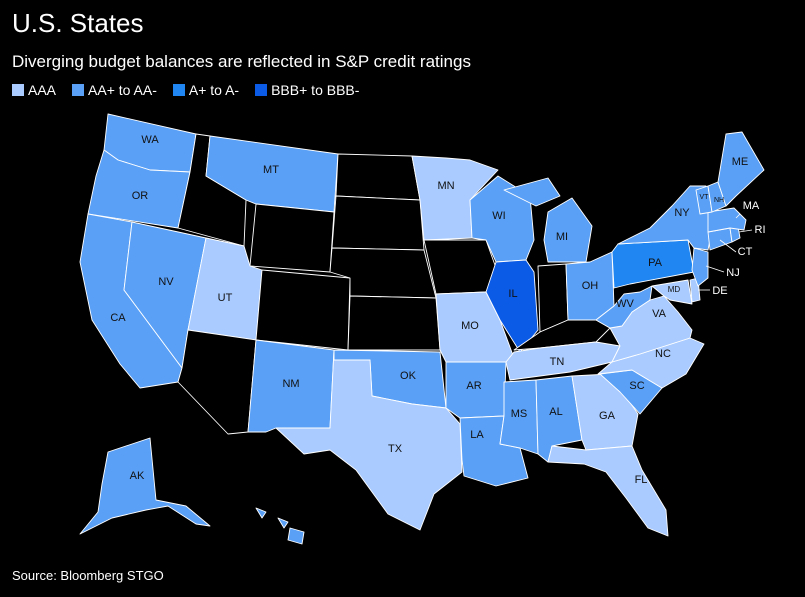  What do you see at coordinates (445, 186) in the screenshot?
I see `label-MN: MN` at bounding box center [445, 186].